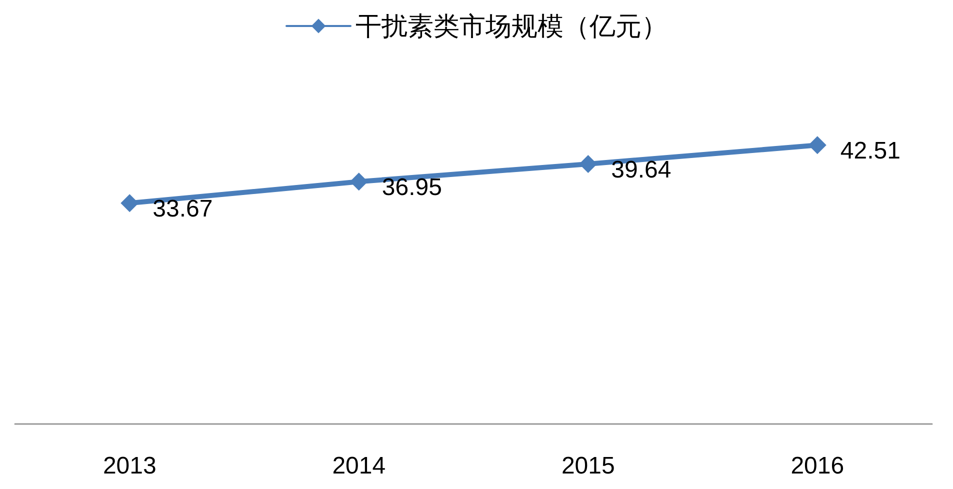 This screenshot has height=489, width=953. I want to click on x-tick-label: 2015, so click(588, 466).